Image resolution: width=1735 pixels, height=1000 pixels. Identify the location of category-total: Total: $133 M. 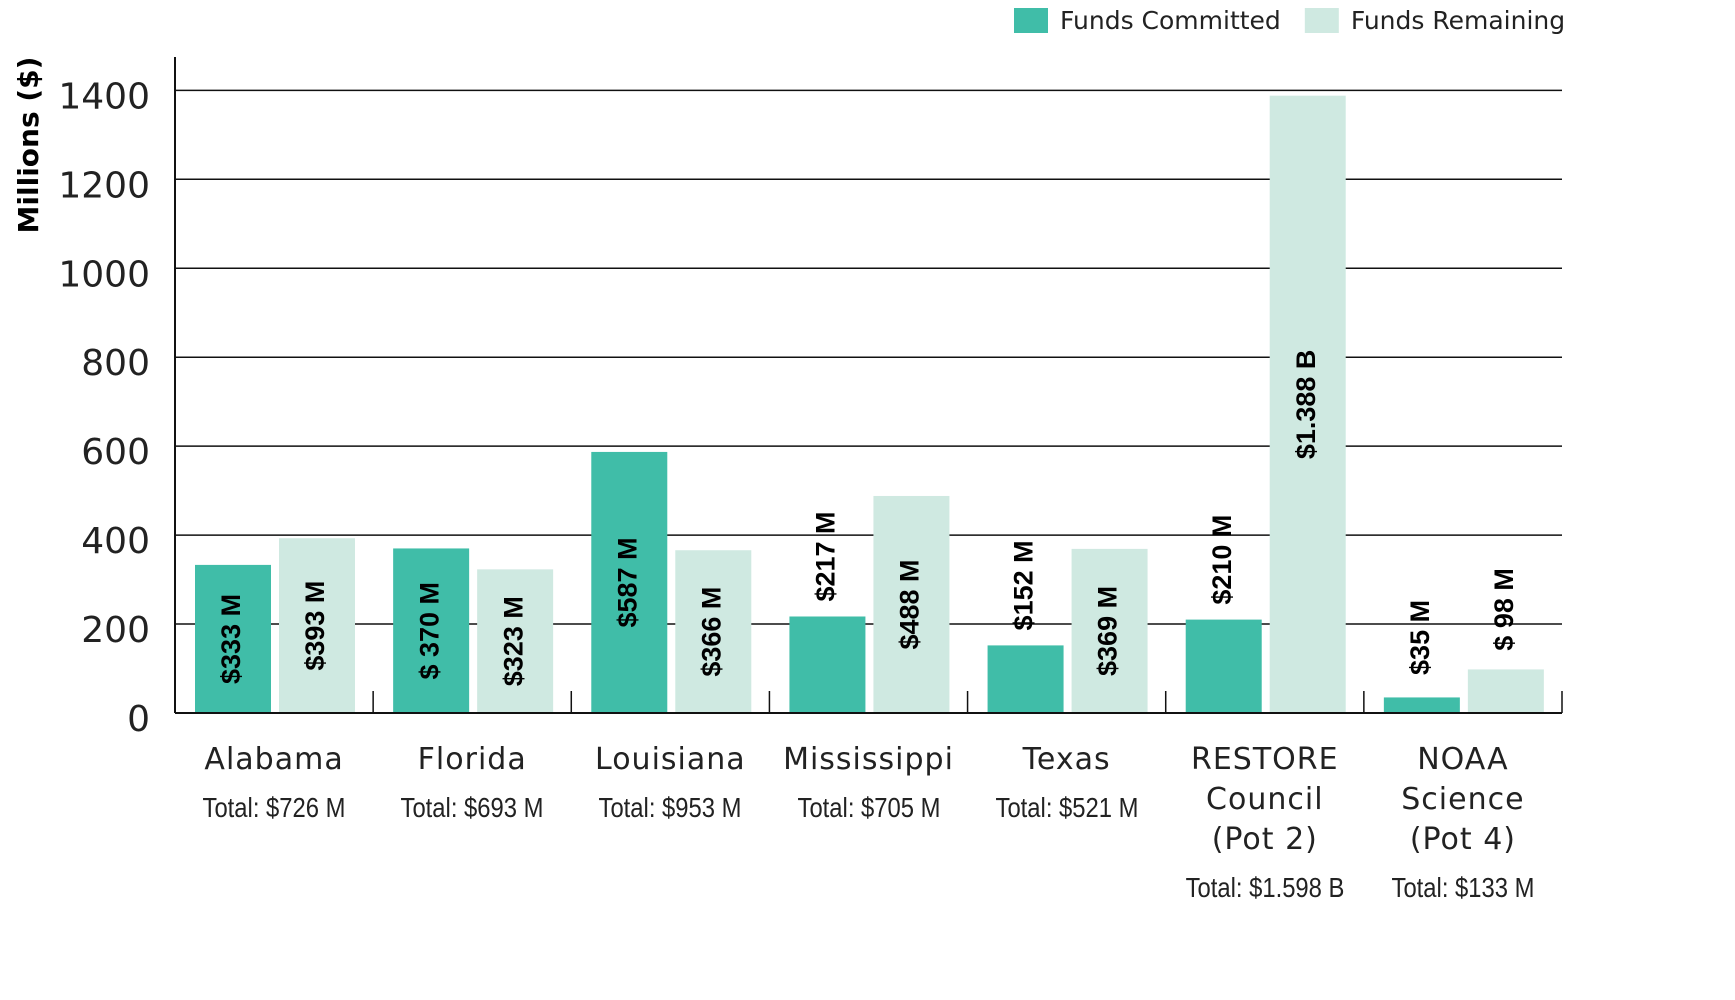
(1463, 887).